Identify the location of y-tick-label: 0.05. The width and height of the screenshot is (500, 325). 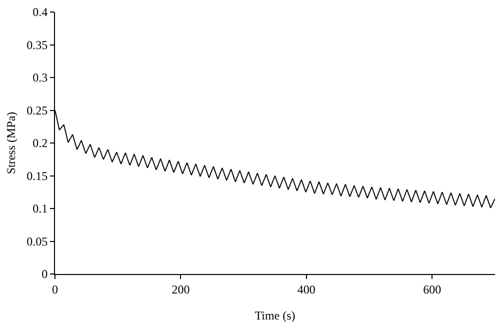
(37, 241).